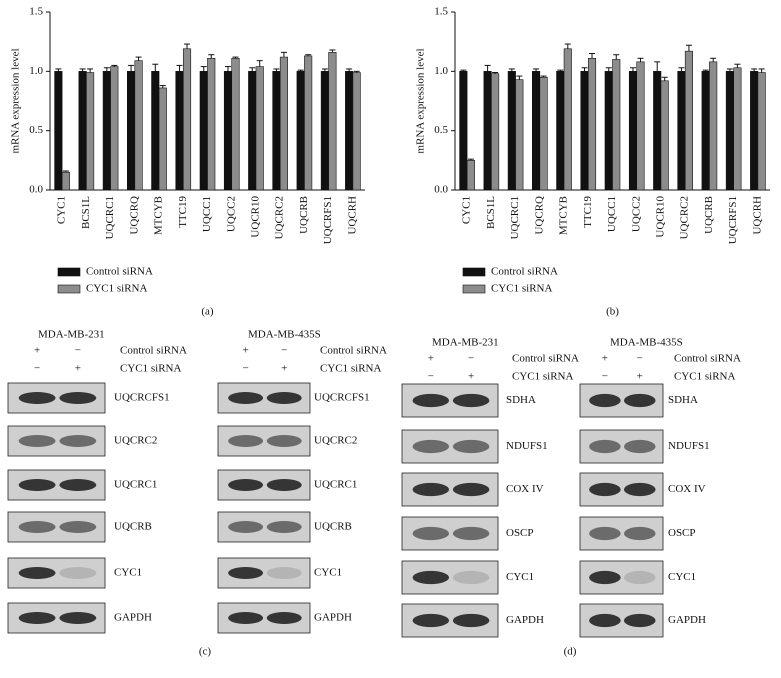 This screenshot has height=678, width=781. Describe the element at coordinates (636, 214) in the screenshot. I see `x-tick-label: UQCC2` at that location.